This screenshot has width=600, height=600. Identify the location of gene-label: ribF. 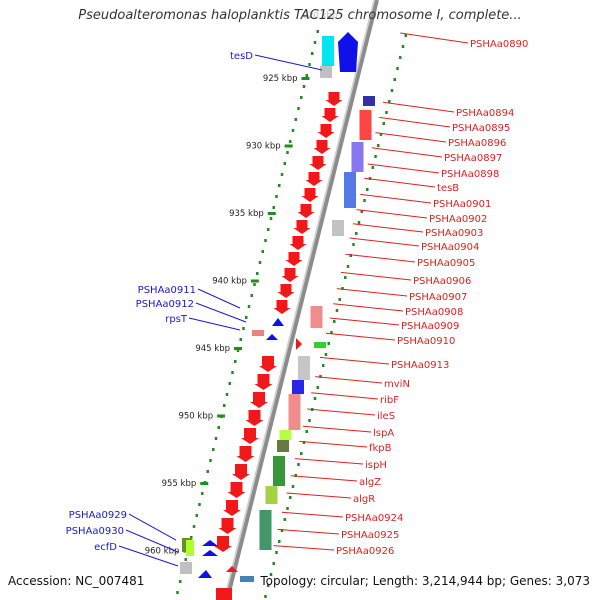
(389, 400).